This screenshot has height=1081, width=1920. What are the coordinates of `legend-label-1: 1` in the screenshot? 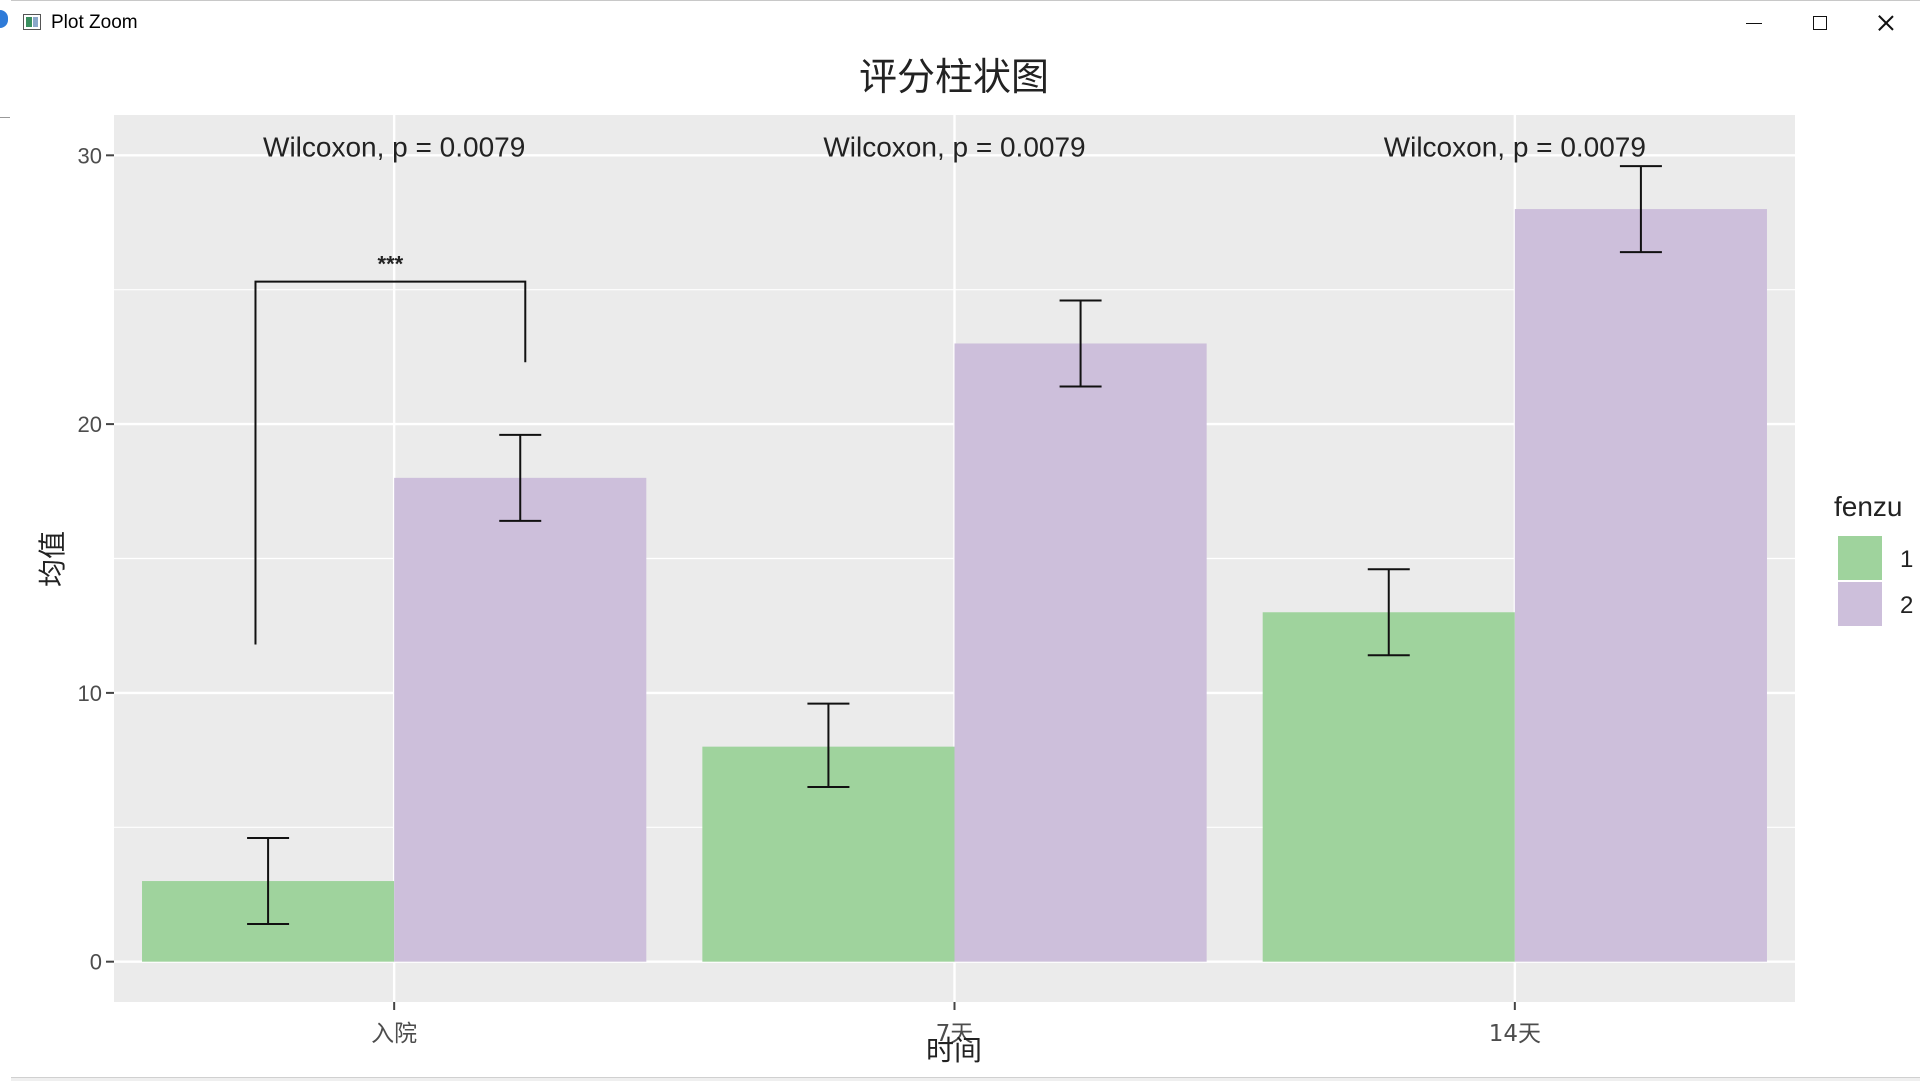 It's located at (1906, 559).